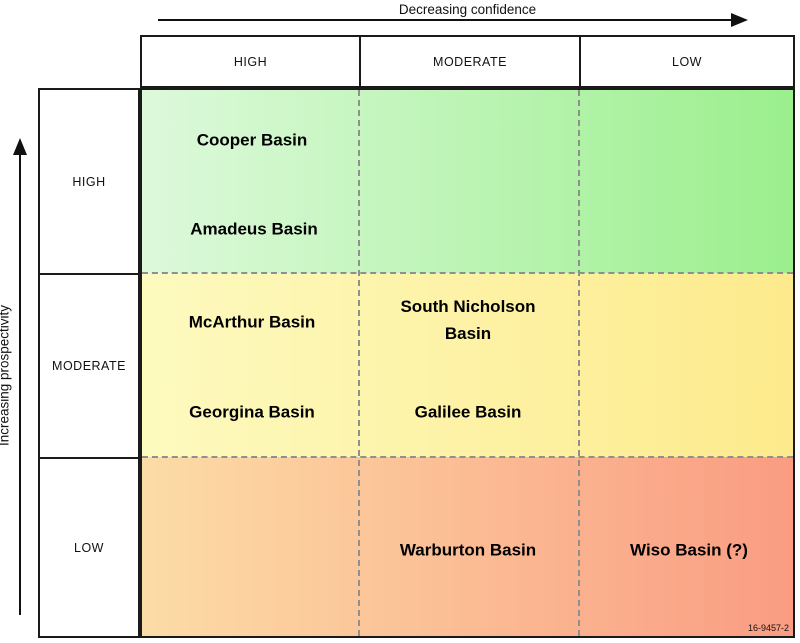 The width and height of the screenshot is (800, 643). What do you see at coordinates (20, 383) in the screenshot?
I see `left-axis-arrow-line` at bounding box center [20, 383].